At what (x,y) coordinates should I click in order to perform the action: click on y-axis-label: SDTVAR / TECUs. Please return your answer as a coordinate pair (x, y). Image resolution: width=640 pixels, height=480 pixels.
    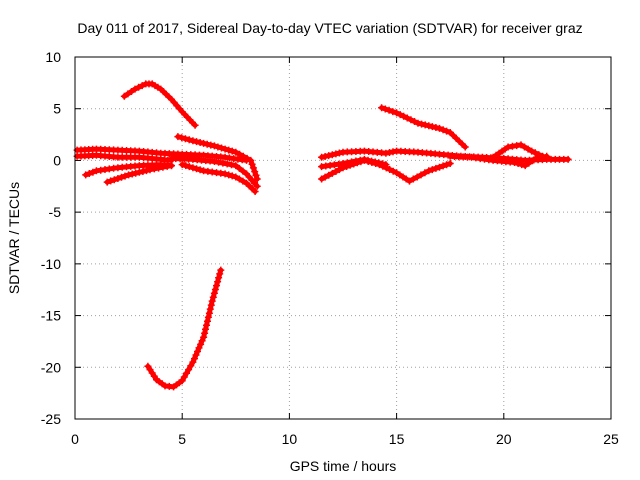
    Looking at the image, I should click on (14, 238).